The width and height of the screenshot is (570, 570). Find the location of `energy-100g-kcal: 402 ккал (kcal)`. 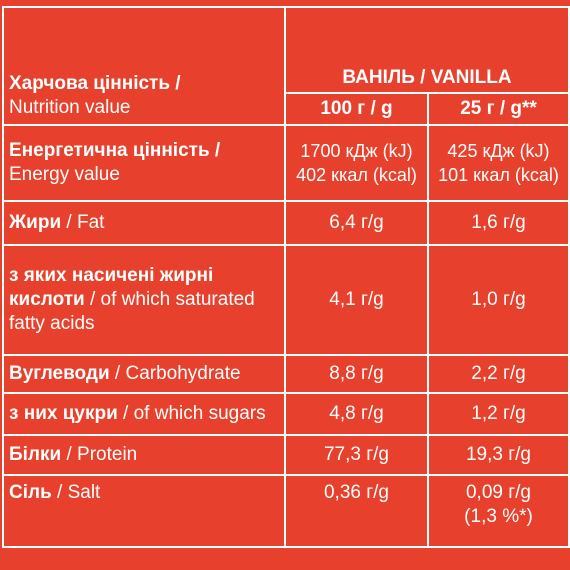

energy-100g-kcal: 402 ккал (kcal) is located at coordinates (356, 175).